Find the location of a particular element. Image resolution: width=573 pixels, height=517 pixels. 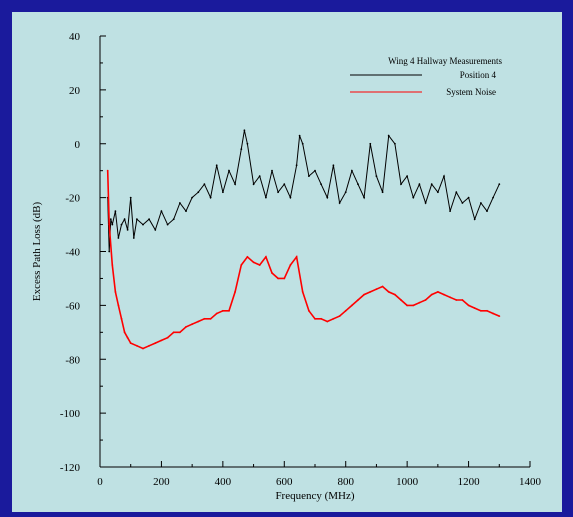

legend-label-position-4: Position 4 is located at coordinates (478, 75).